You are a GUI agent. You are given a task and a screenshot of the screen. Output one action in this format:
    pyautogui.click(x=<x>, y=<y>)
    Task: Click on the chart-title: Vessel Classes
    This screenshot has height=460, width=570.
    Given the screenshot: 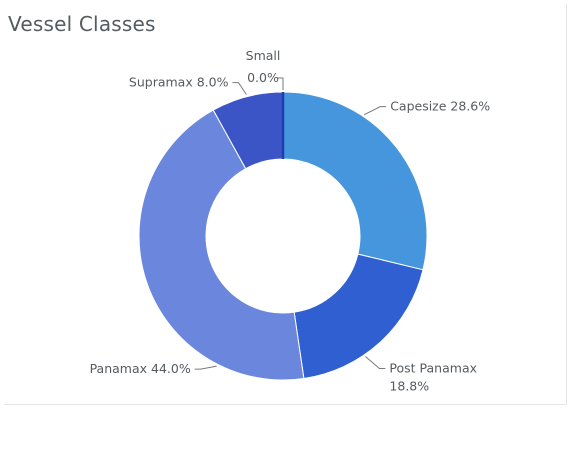 What is the action you would take?
    pyautogui.click(x=82, y=24)
    